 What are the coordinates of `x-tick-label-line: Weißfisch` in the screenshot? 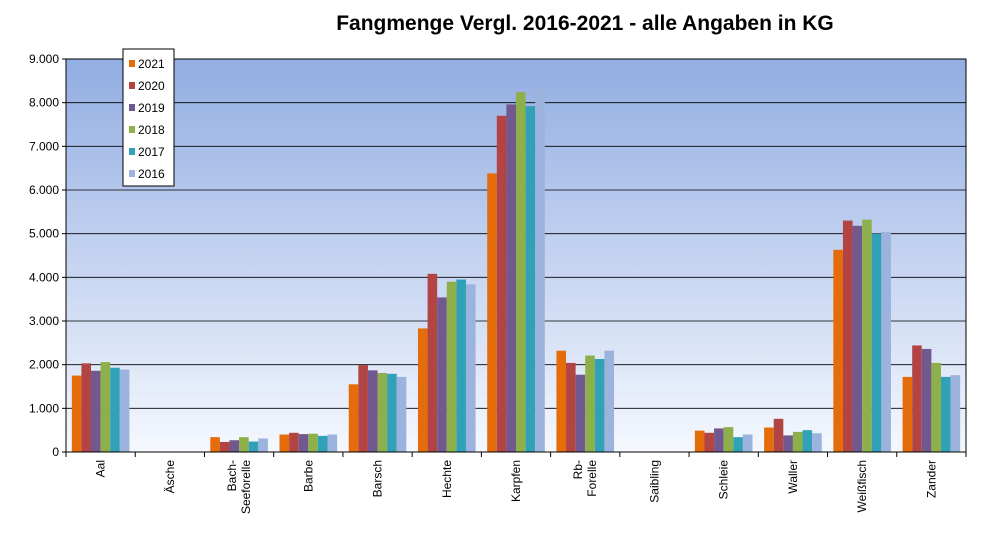 It's located at (862, 486).